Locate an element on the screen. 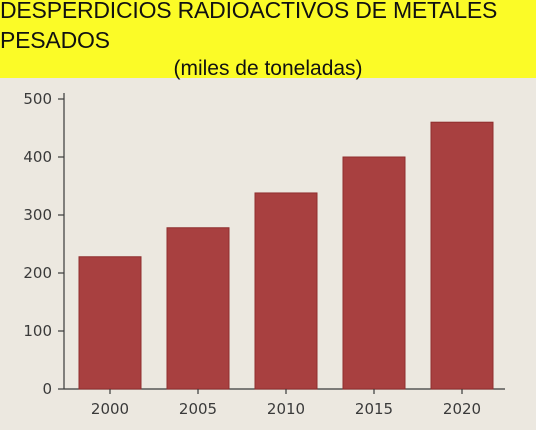 The height and width of the screenshot is (430, 536). bar-2010 is located at coordinates (286, 291).